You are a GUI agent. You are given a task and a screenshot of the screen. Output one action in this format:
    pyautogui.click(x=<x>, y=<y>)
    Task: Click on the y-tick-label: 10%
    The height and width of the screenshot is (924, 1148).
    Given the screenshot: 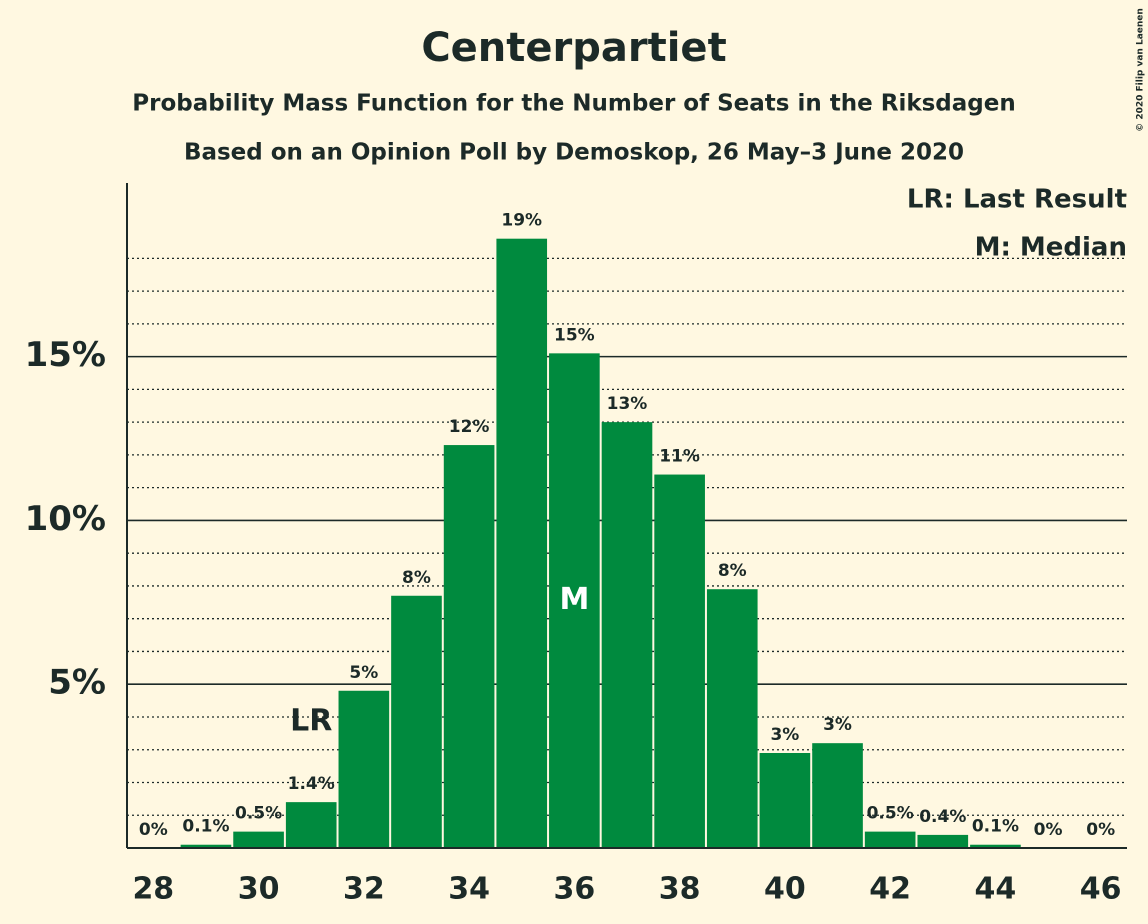 What is the action you would take?
    pyautogui.click(x=65, y=519)
    